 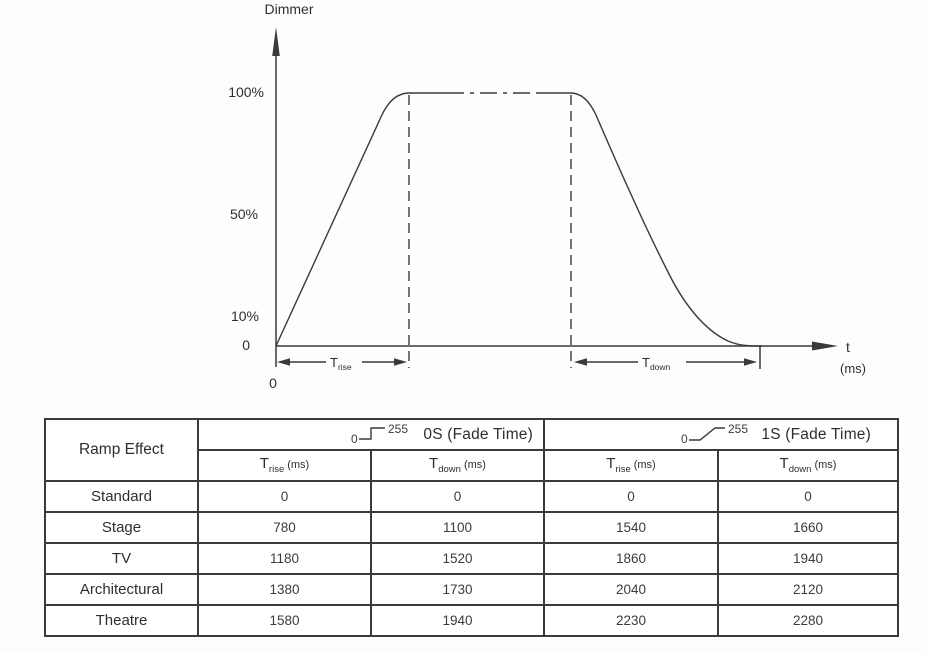 I want to click on table-row: Stage 780 1100 1540 1660, so click(x=471, y=527).